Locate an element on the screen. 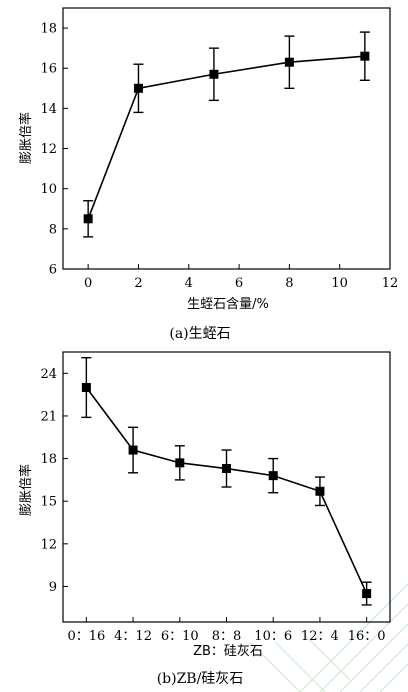 This screenshot has height=692, width=408. chart-a-y-axis: 6 8 10 12 14 16 18 is located at coordinates (54, 150).